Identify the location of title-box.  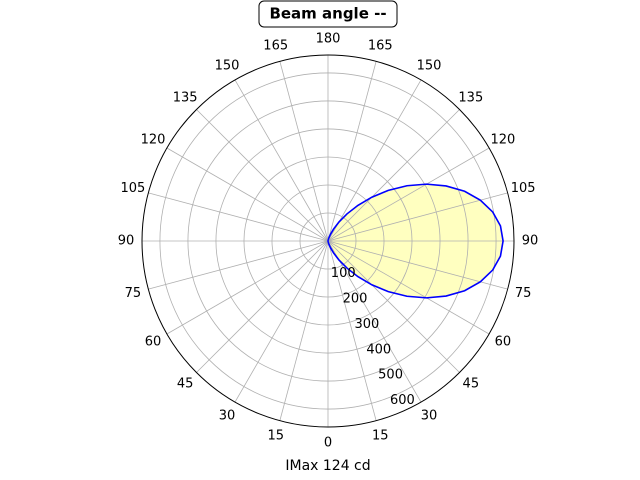
(328, 14).